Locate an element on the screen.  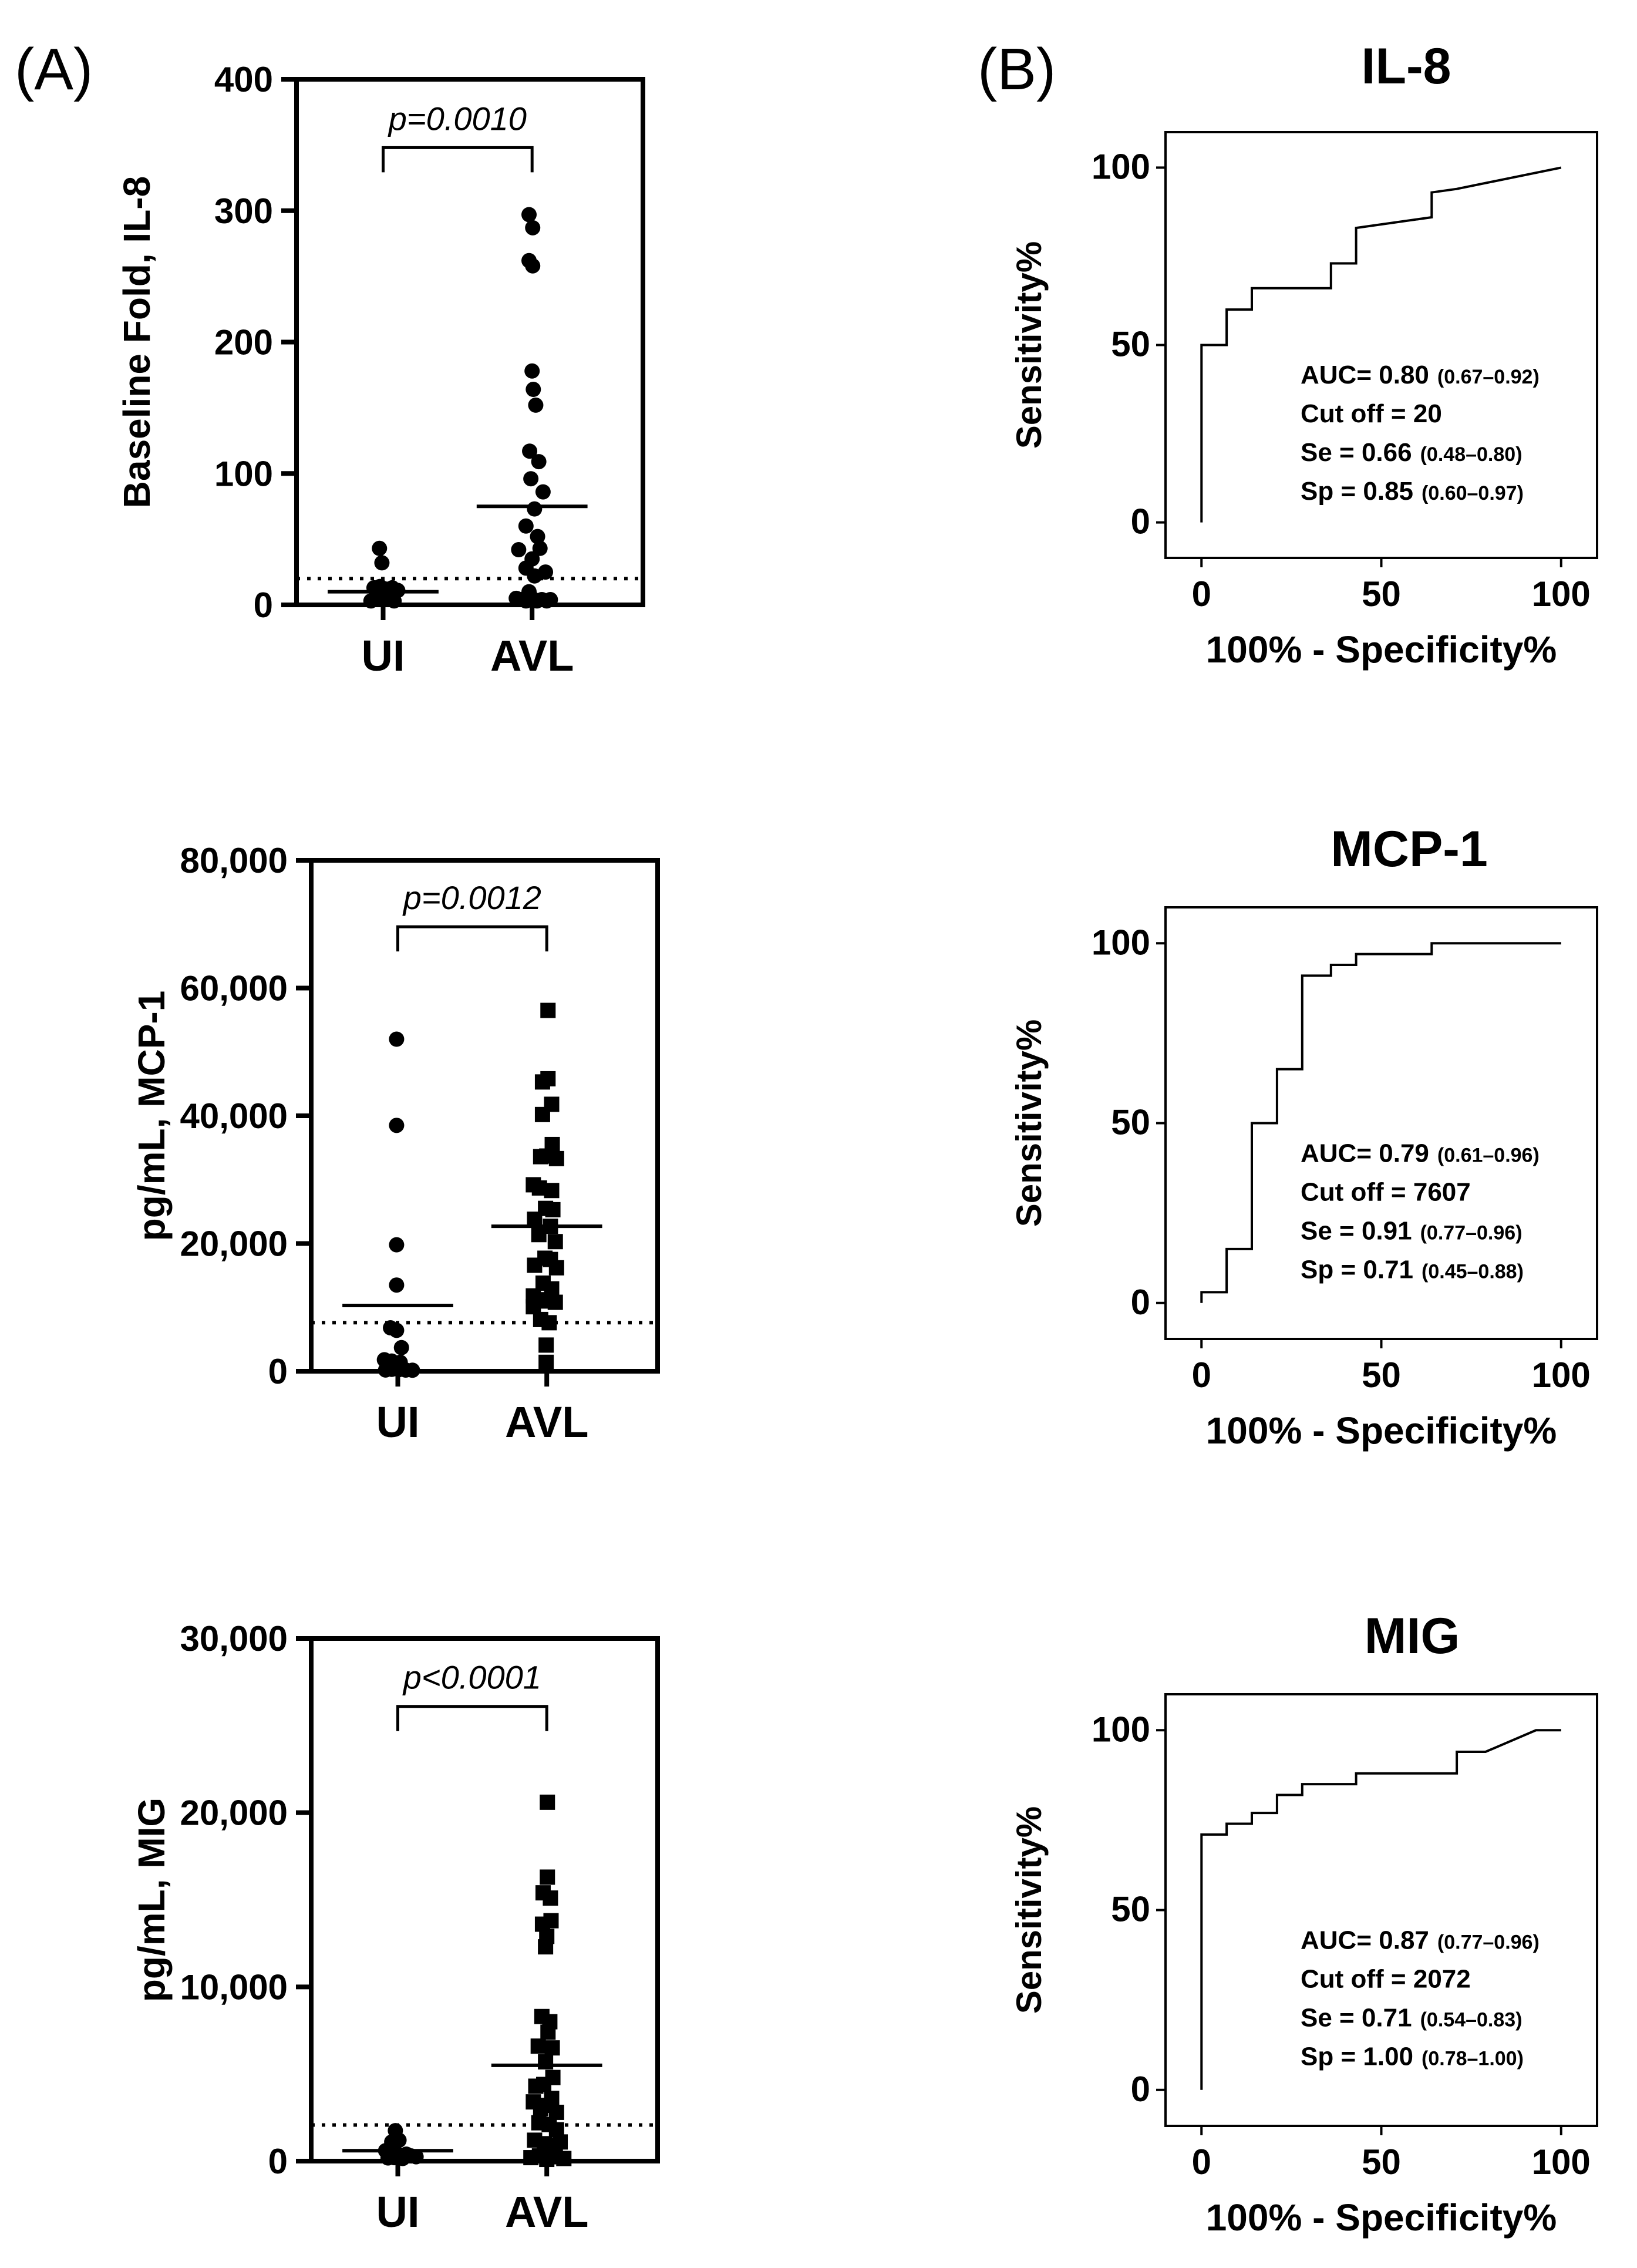
p-value-label: p<0.0001 is located at coordinates (471, 1677).